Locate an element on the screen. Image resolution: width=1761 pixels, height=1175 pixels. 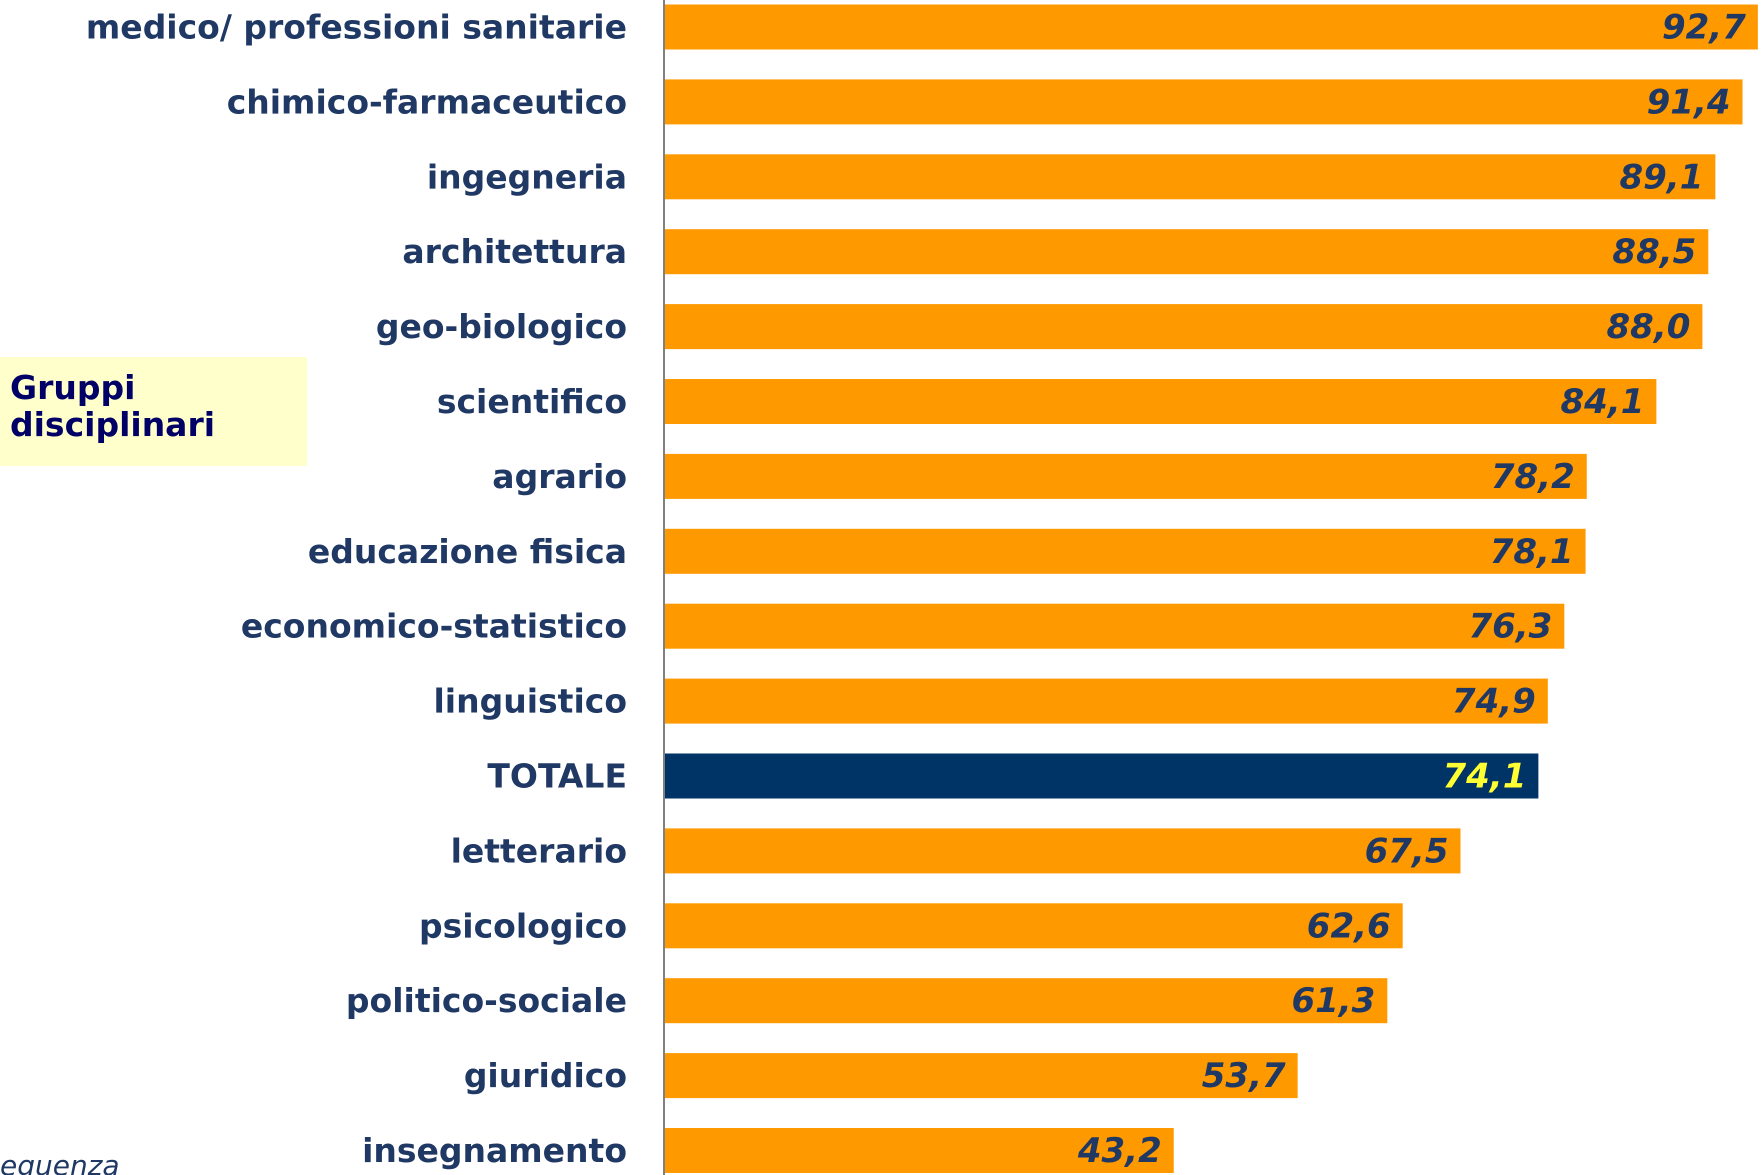
category-label: letterario is located at coordinates (539, 850).